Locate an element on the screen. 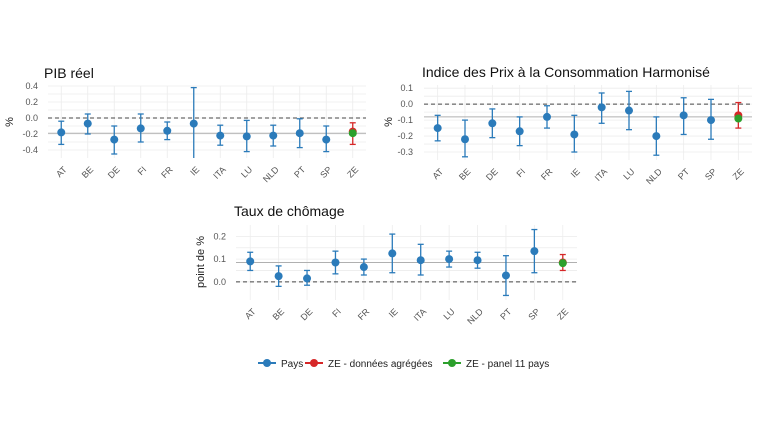 The height and width of the screenshot is (431, 768). legend-label: Pays is located at coordinates (292, 364).